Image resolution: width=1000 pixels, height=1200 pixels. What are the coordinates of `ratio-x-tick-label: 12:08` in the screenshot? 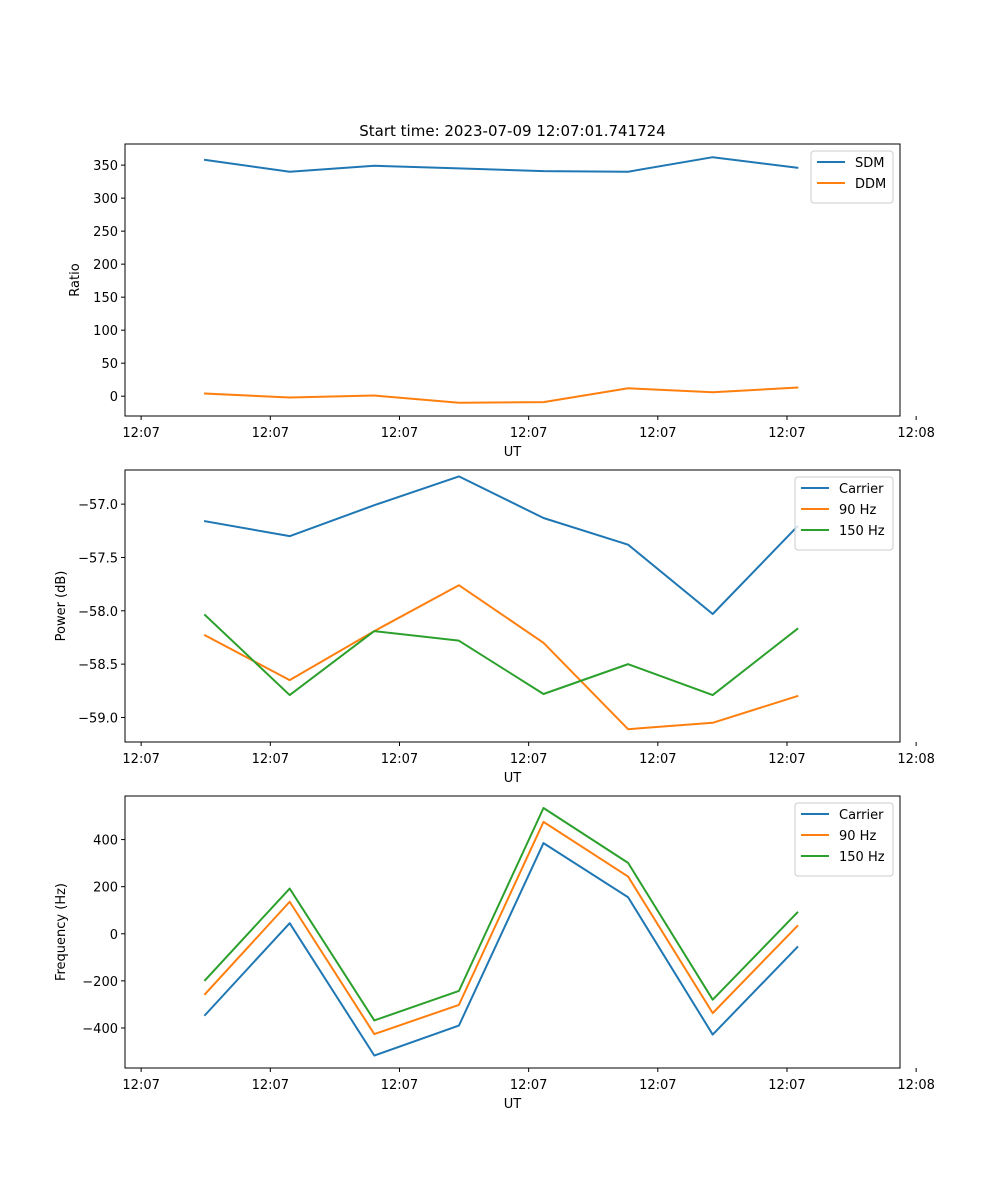 It's located at (915, 433).